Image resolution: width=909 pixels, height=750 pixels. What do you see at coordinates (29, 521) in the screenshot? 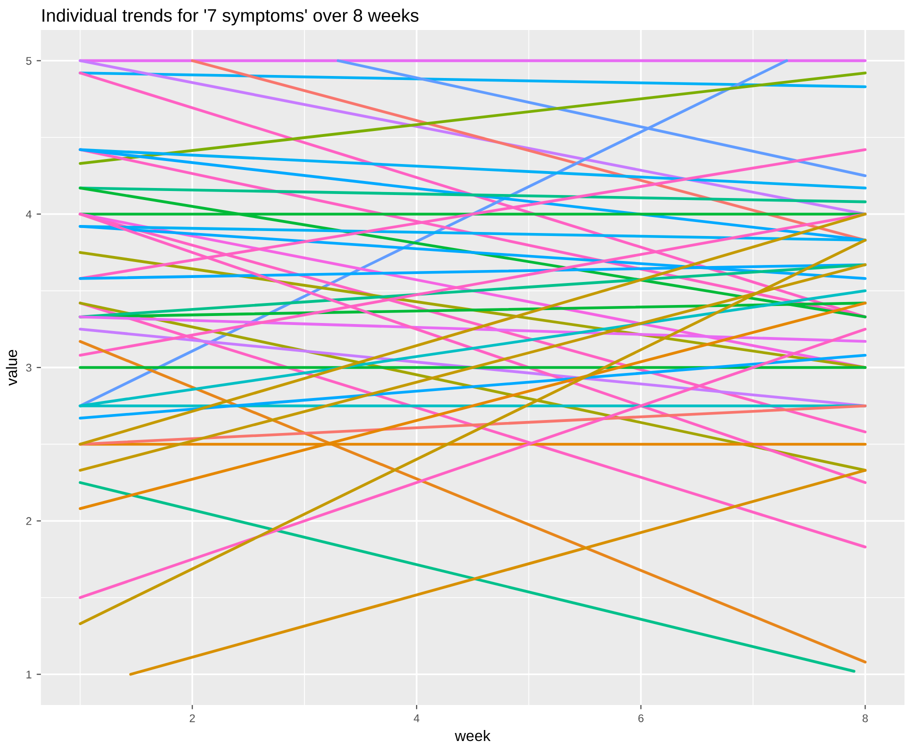
I see `y-tick-label: 2` at bounding box center [29, 521].